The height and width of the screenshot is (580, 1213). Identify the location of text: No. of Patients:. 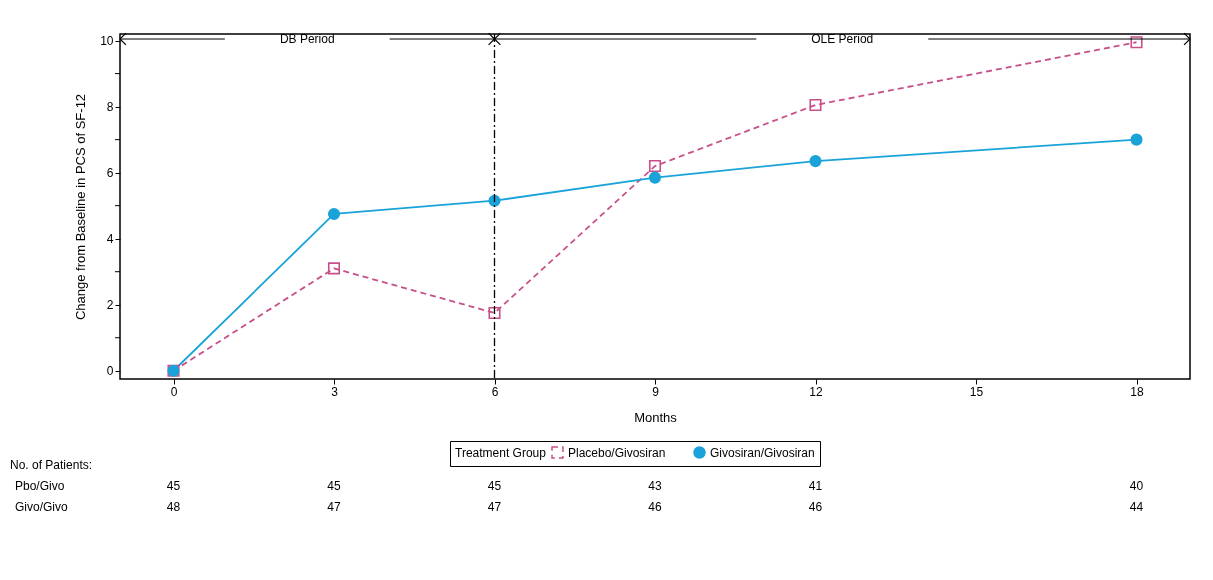
(51, 465).